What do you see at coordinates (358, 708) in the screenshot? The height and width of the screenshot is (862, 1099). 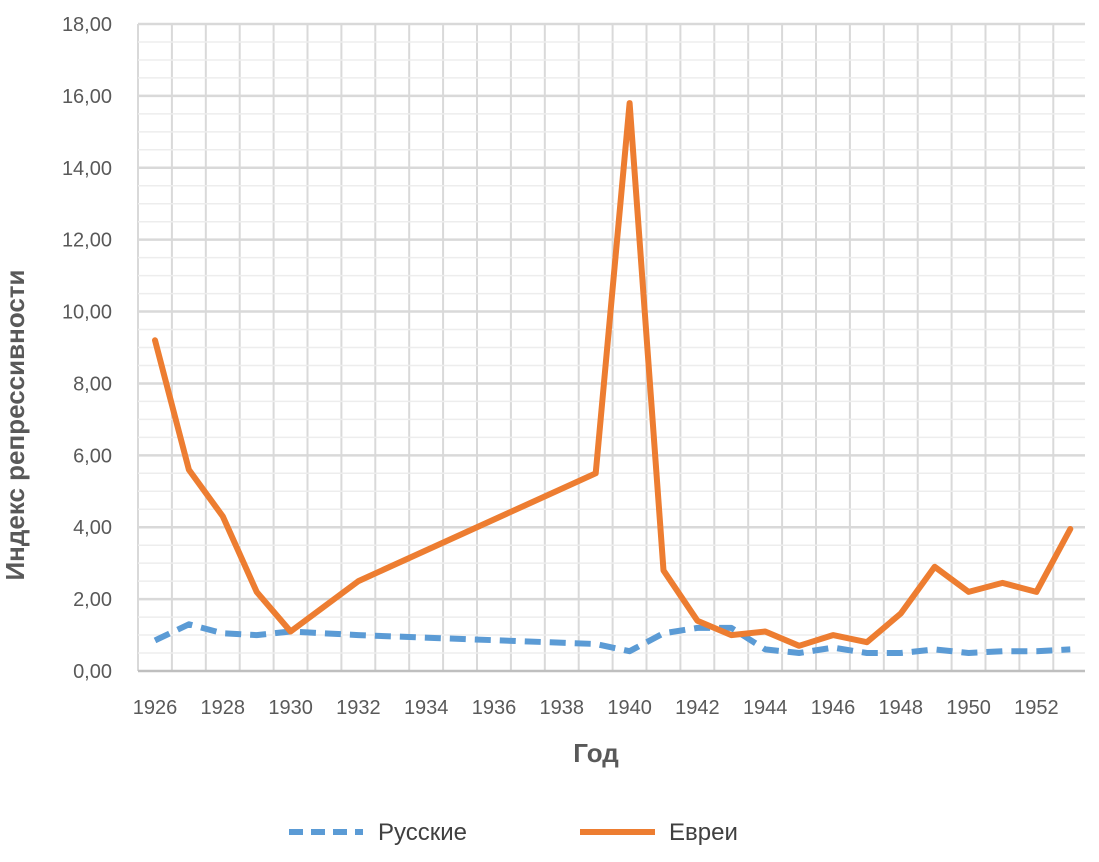 I see `x-tick-label: 1932` at bounding box center [358, 708].